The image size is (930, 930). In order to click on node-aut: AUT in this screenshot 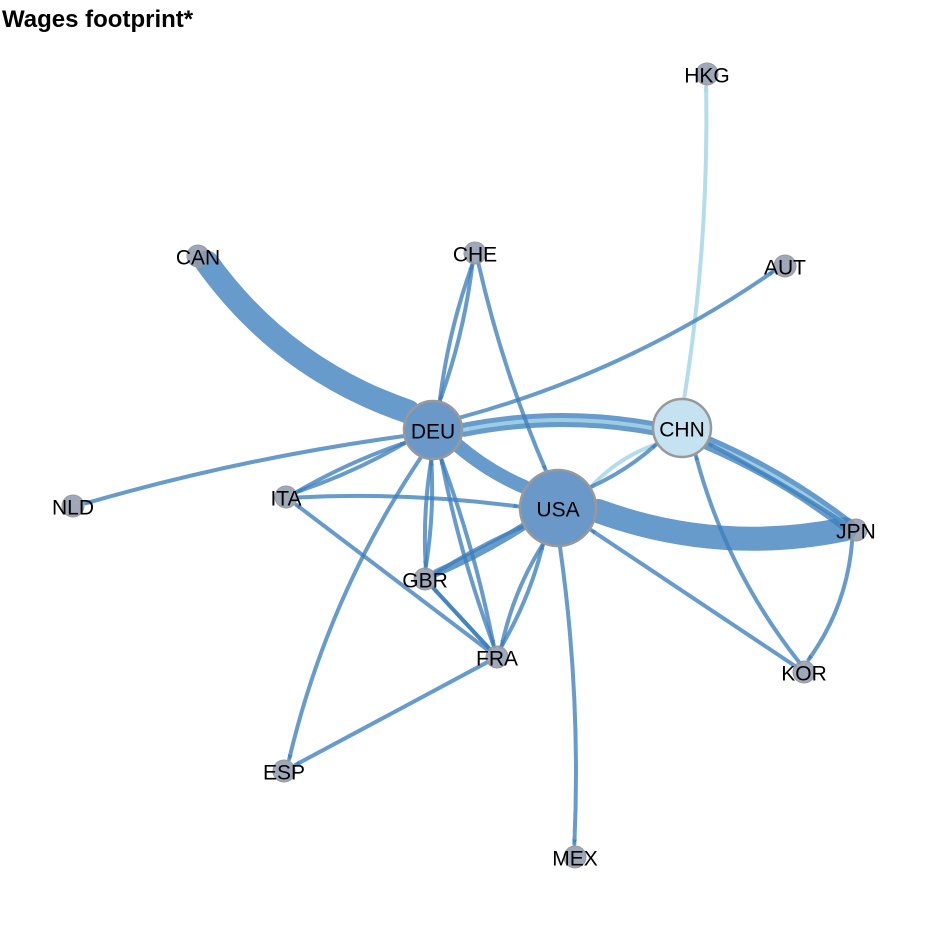, I will do `click(785, 267)`.